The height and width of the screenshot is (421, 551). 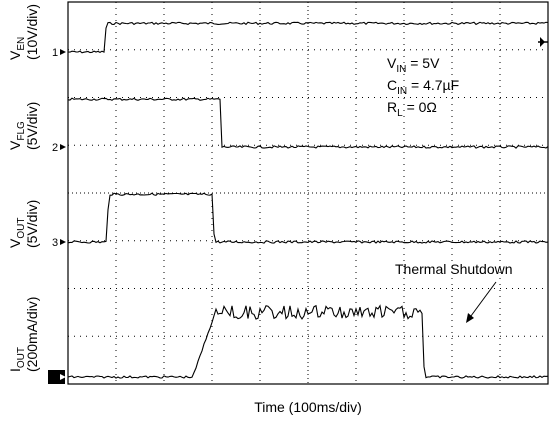 I want to click on channel-3-scale: (5V/div), so click(x=32, y=224).